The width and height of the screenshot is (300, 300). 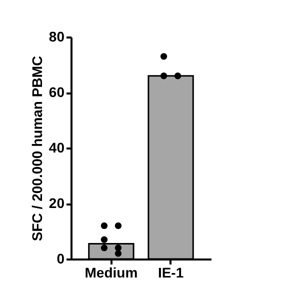 What do you see at coordinates (36, 149) in the screenshot?
I see `y-axis-title: SFC / 200.000 human PBMC` at bounding box center [36, 149].